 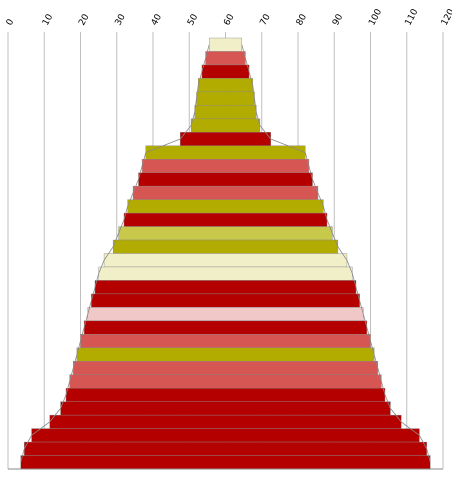 I want to click on x-tick-label: 120, so click(x=446, y=17).